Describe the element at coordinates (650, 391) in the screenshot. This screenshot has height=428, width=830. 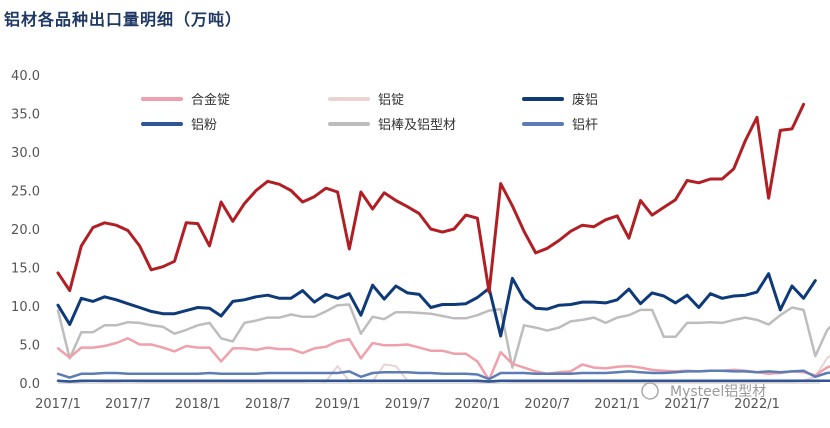
I see `wechat-icon` at that location.